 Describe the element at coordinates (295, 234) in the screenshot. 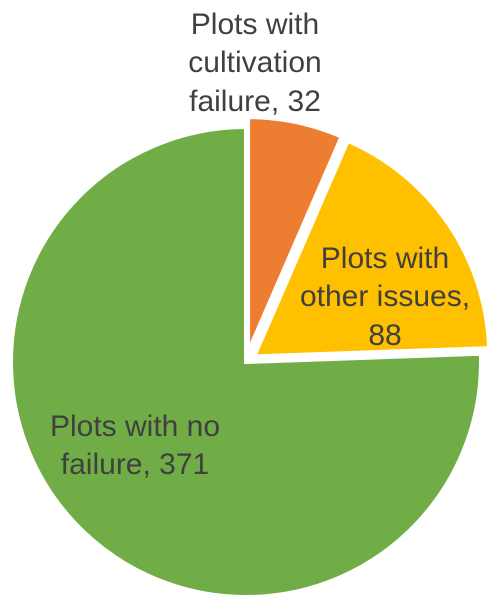

I see `pie-slice-cultivation-failure` at that location.